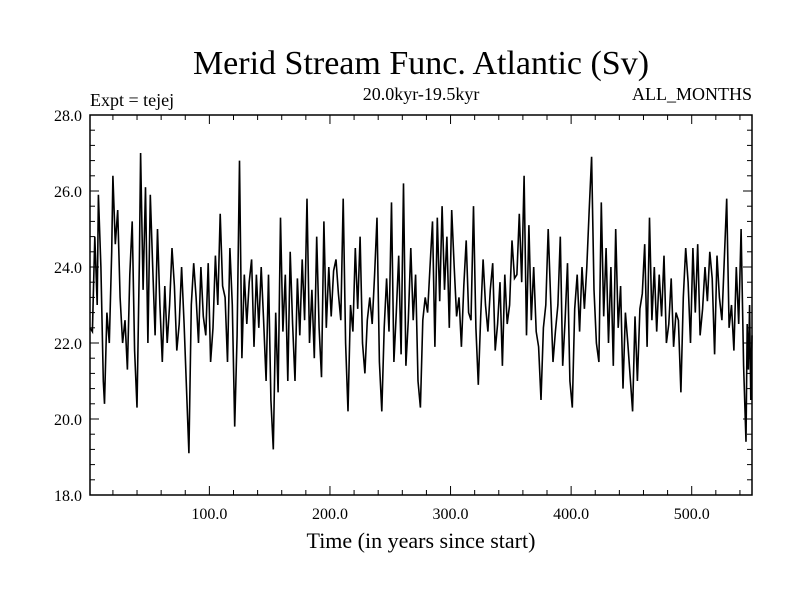 This screenshot has width=800, height=600. What do you see at coordinates (209, 514) in the screenshot?
I see `x-tick-label: 100.0` at bounding box center [209, 514].